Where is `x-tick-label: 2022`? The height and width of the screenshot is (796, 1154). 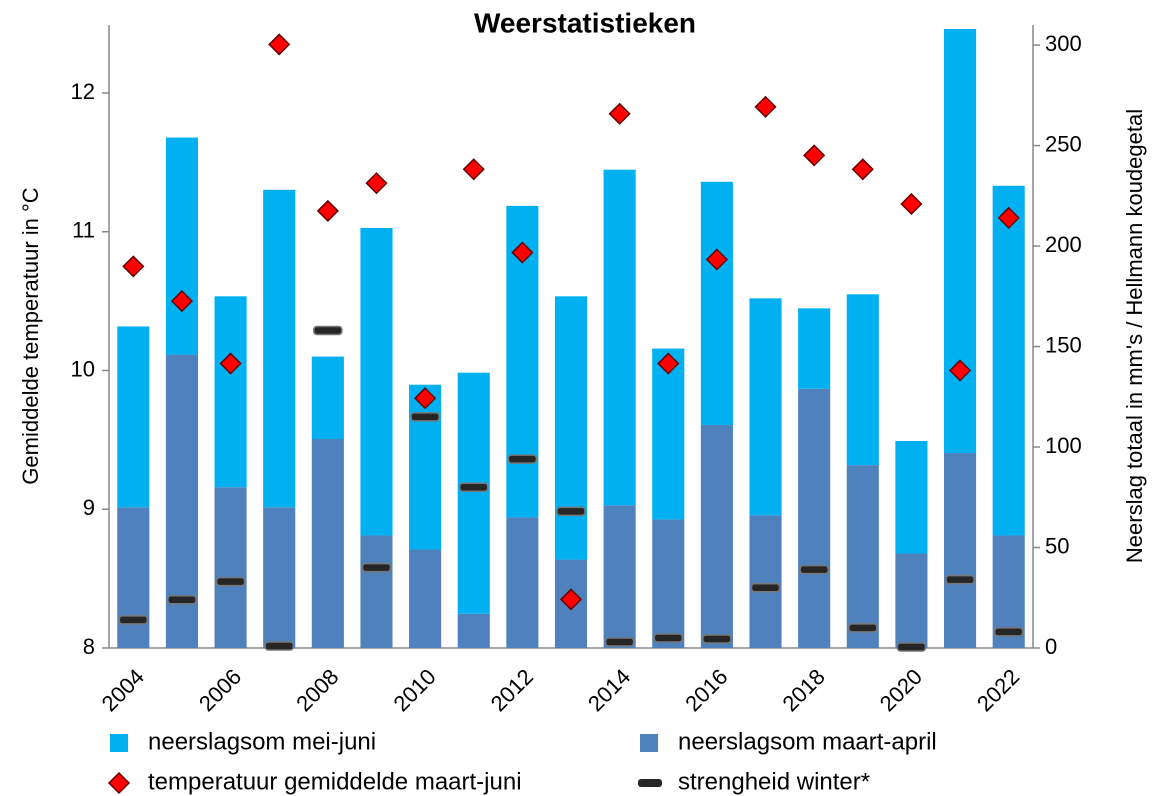
x-tick-label: 2022 is located at coordinates (998, 690).